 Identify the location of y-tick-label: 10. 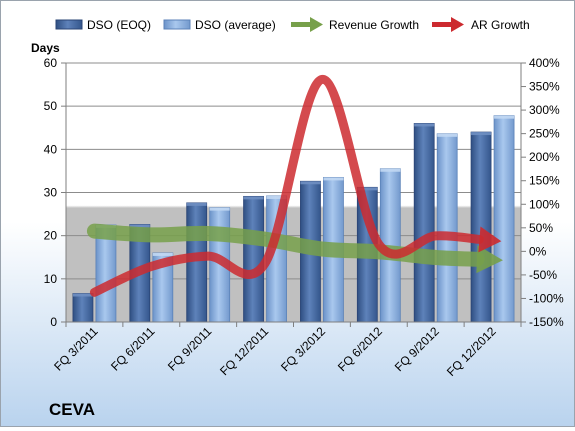
(51, 279).